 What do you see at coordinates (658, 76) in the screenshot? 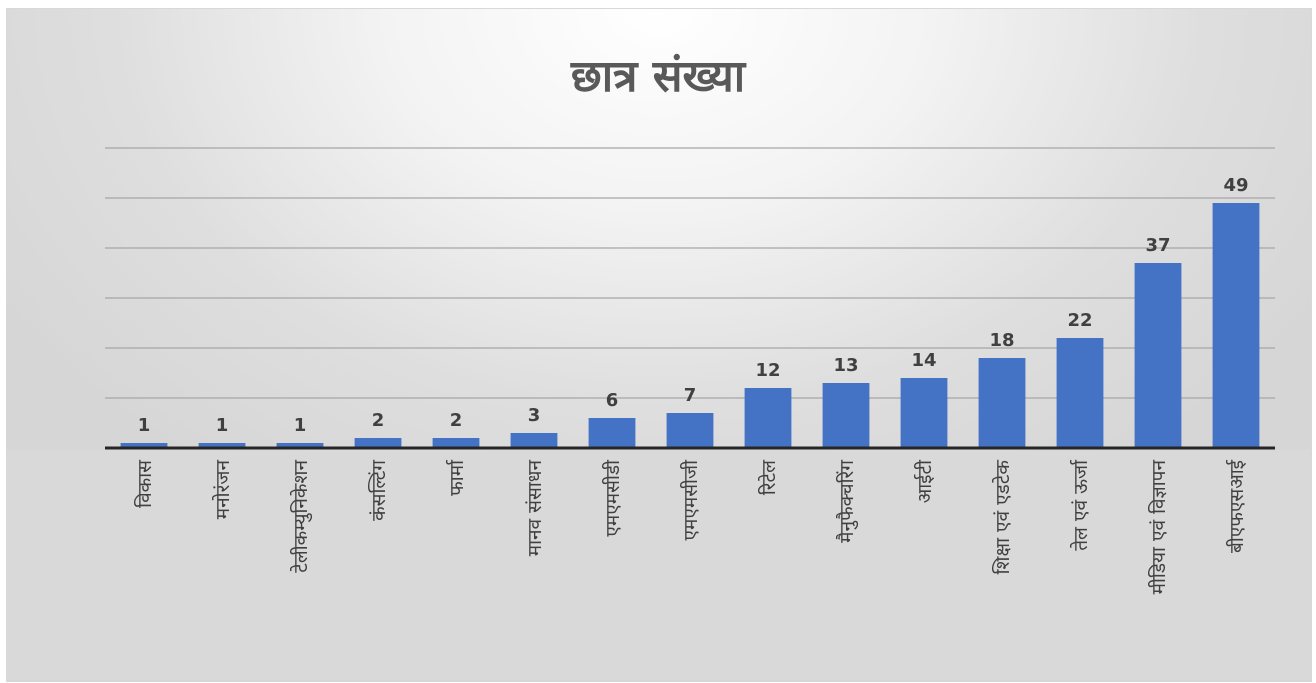
I see `chart-title: छात्र संख्या` at bounding box center [658, 76].